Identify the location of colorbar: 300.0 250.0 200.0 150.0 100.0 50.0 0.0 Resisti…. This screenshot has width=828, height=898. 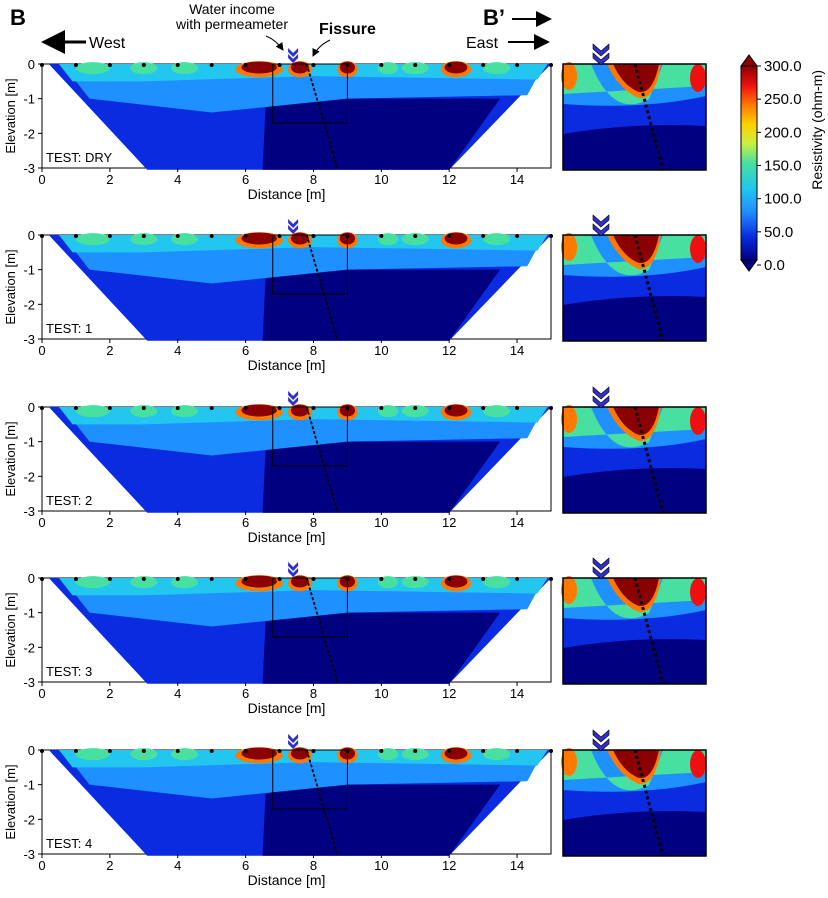
(782, 164).